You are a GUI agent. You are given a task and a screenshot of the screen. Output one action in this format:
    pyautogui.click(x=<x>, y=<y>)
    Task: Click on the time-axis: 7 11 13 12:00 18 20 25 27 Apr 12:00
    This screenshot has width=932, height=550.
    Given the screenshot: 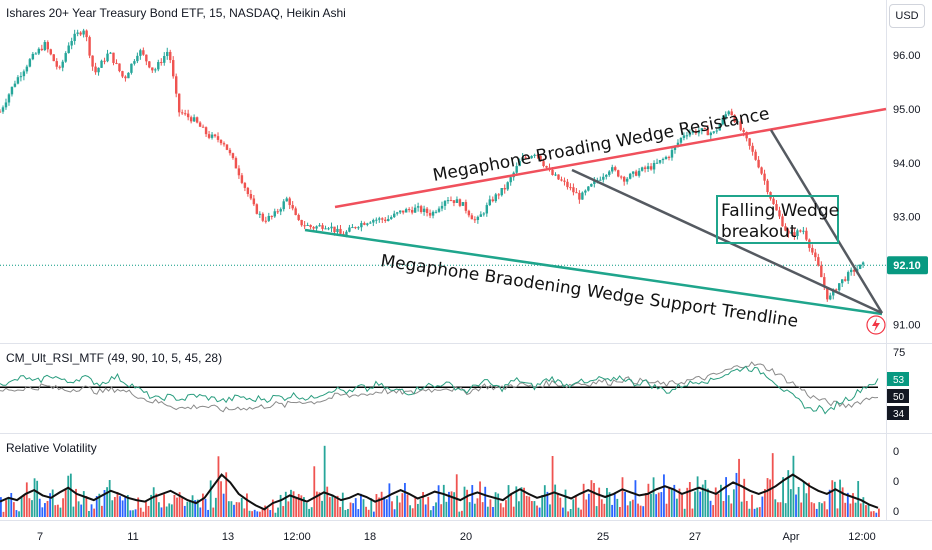 What is the action you would take?
    pyautogui.click(x=456, y=537)
    